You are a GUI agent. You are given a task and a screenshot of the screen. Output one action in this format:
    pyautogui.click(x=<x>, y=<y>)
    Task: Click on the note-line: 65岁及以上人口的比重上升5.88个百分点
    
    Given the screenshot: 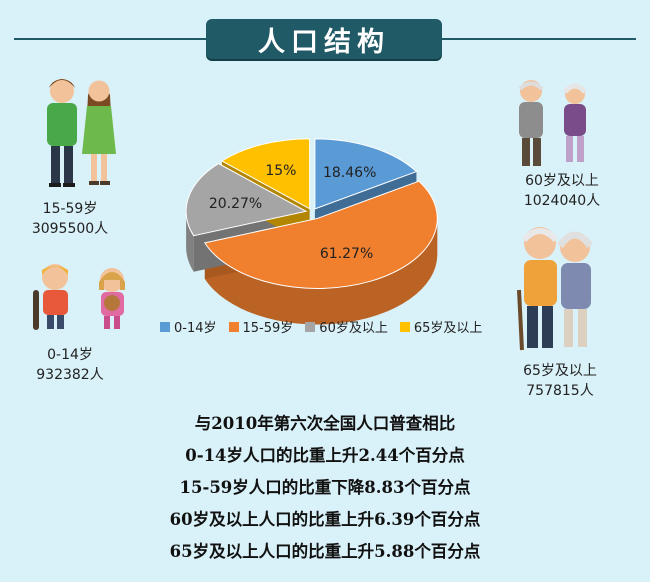 What is the action you would take?
    pyautogui.click(x=325, y=551)
    